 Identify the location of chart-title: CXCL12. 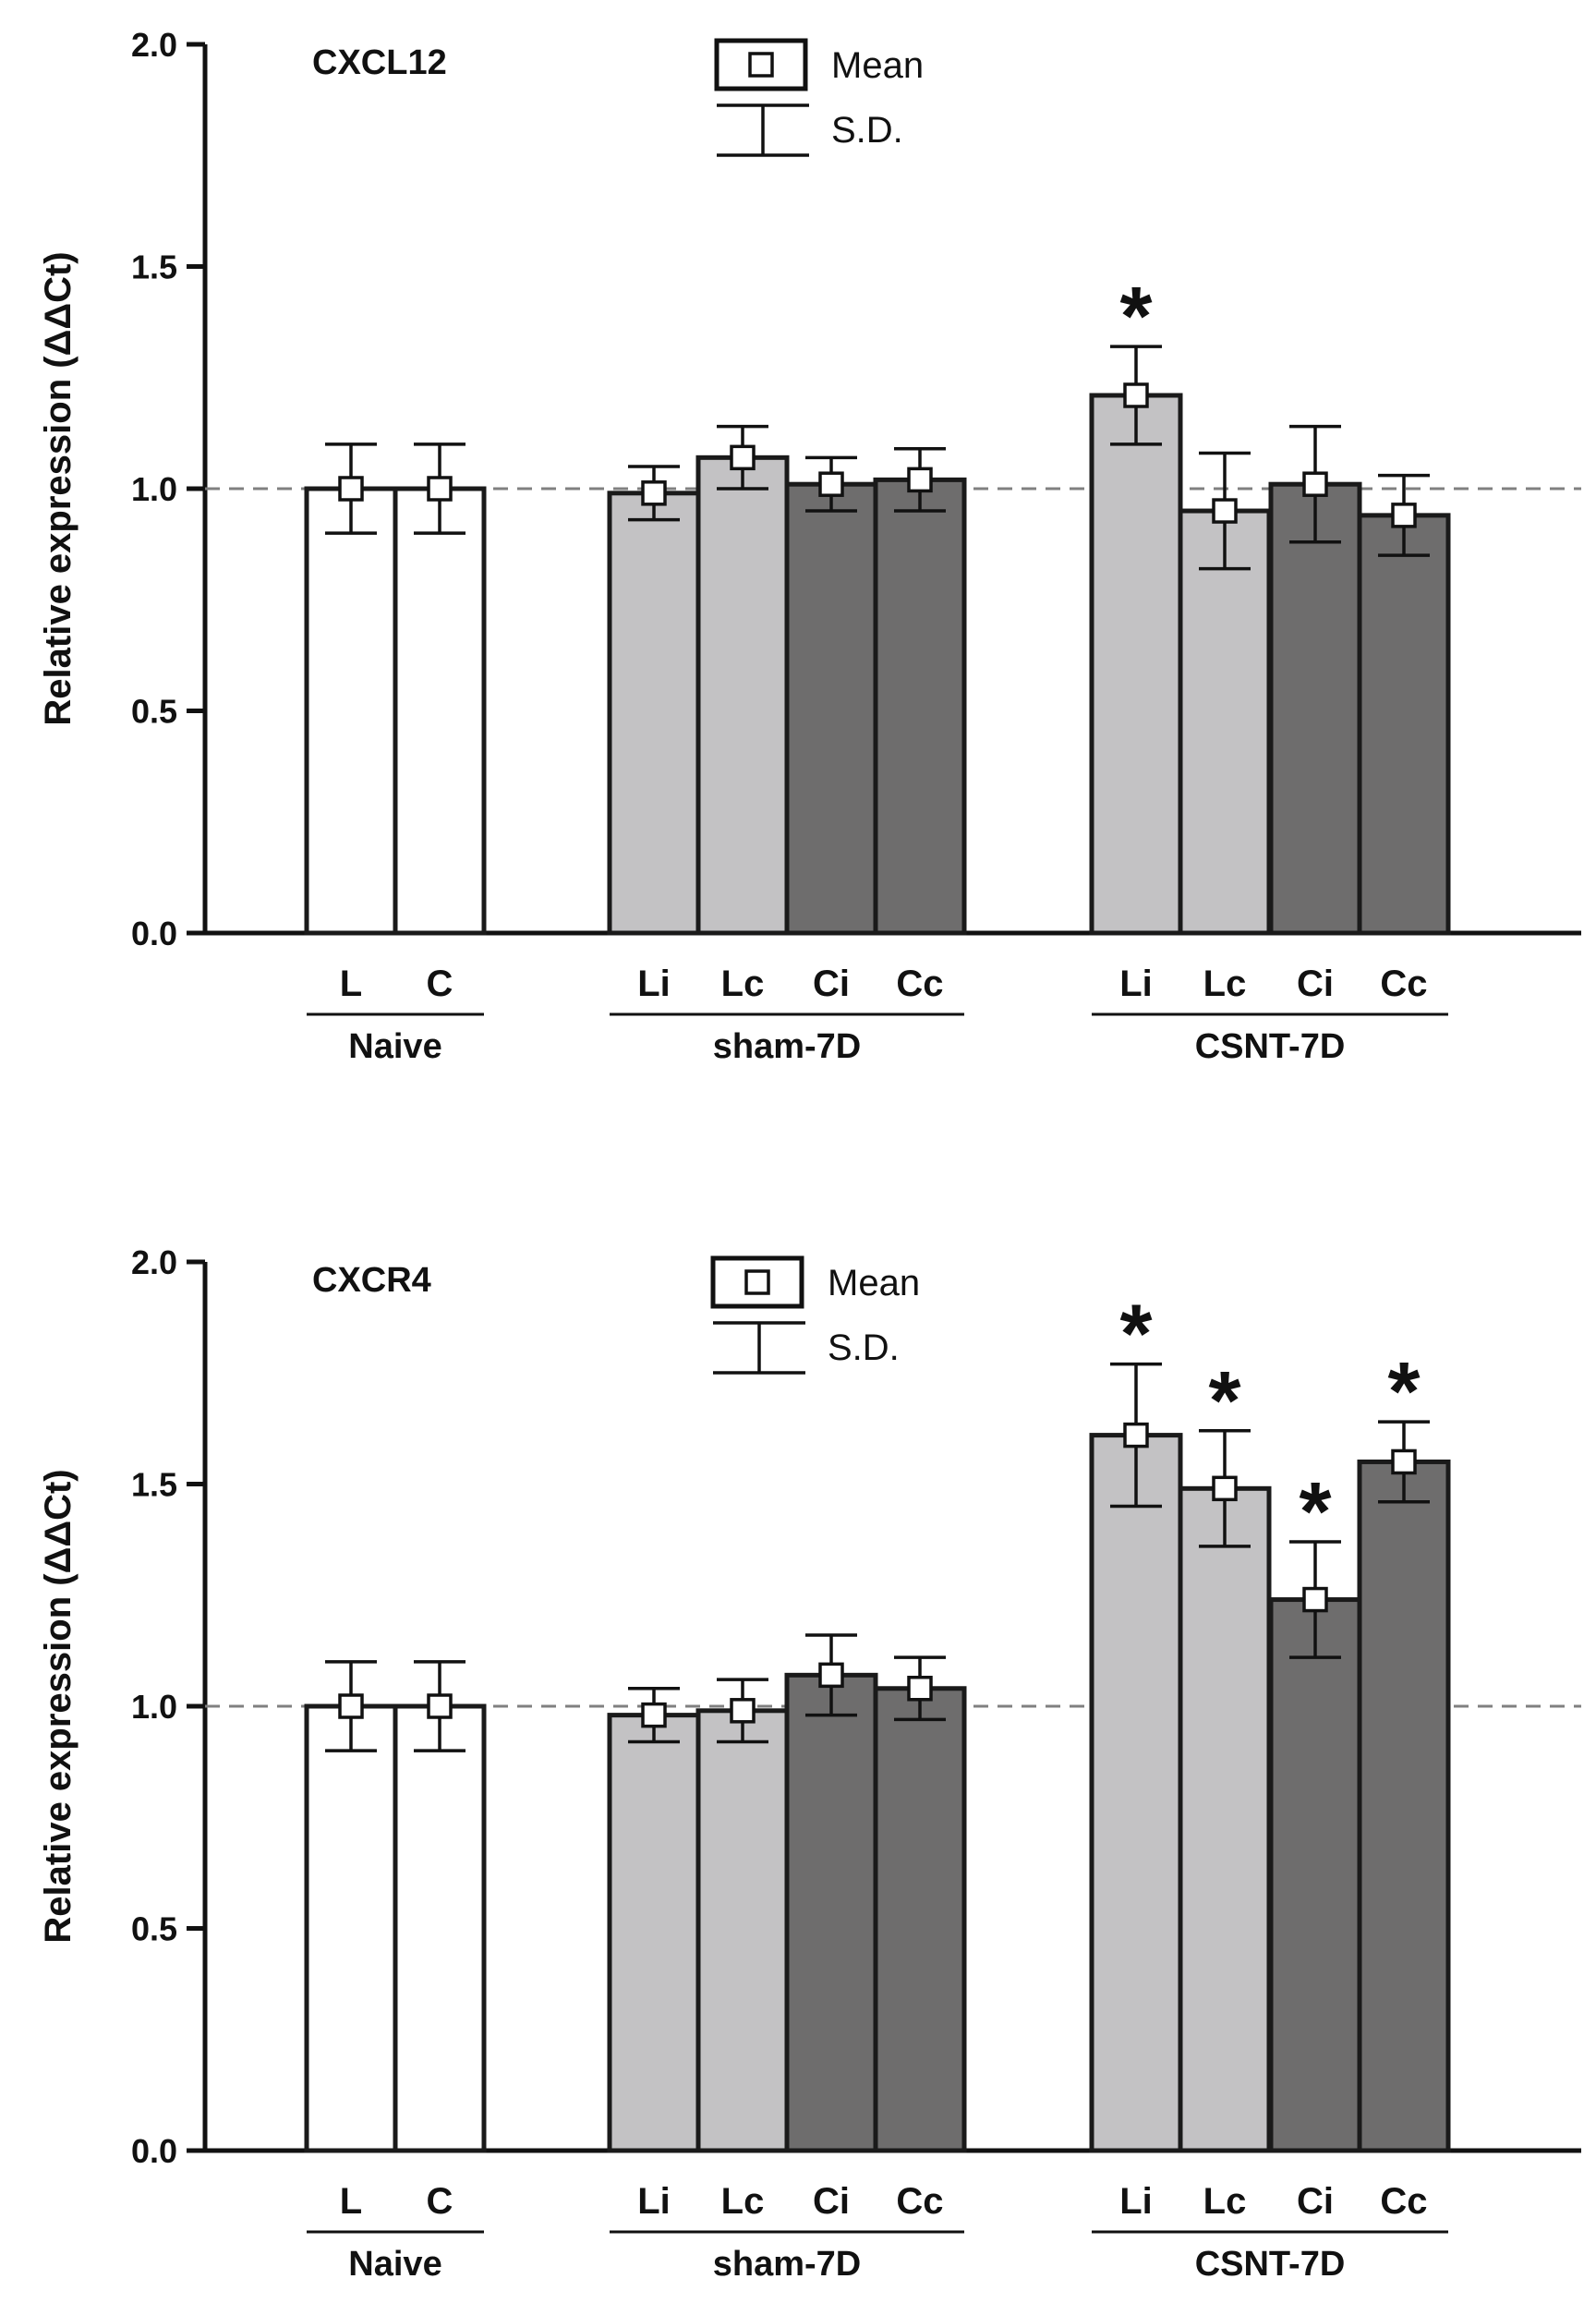
(379, 62).